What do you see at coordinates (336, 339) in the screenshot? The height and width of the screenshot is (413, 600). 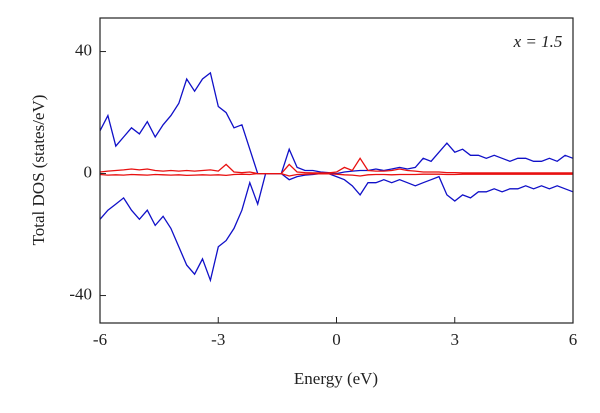 I see `x-tick-label: 0` at bounding box center [336, 339].